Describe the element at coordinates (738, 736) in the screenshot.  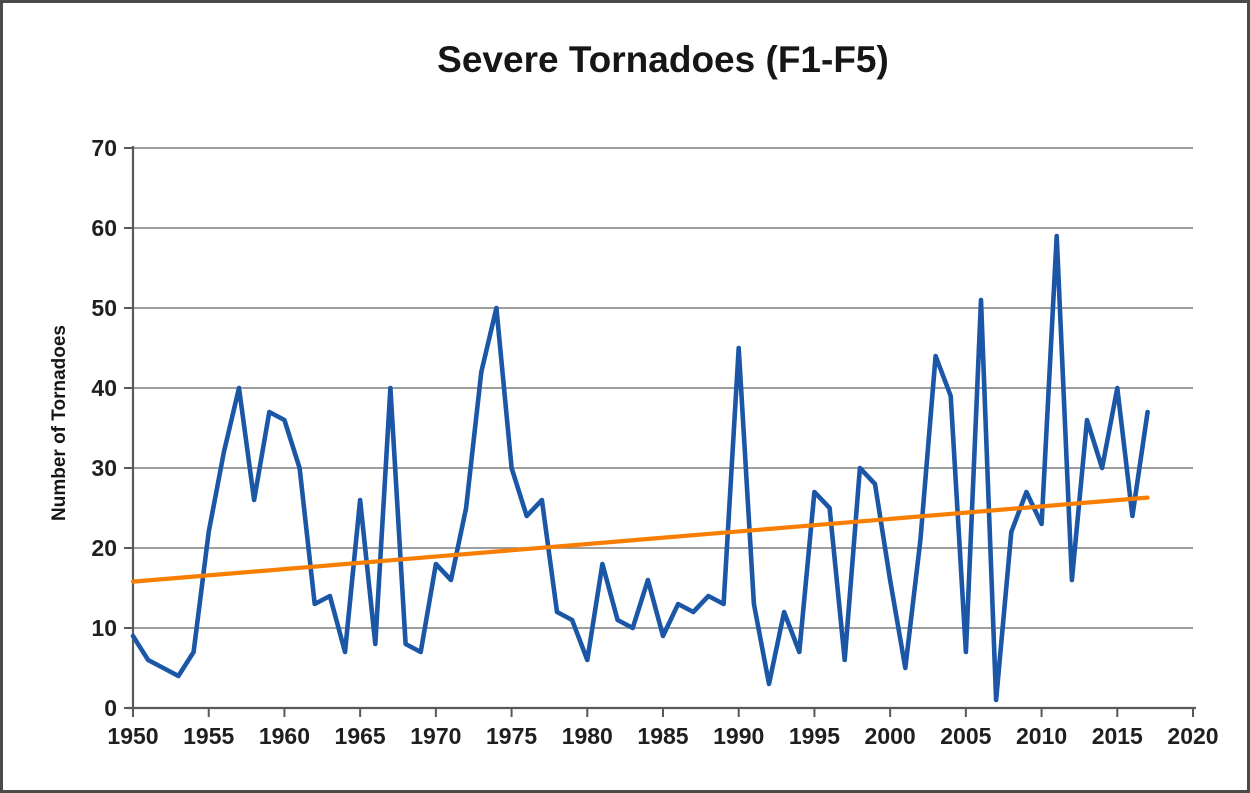
I see `x-tick-label: 1990` at that location.